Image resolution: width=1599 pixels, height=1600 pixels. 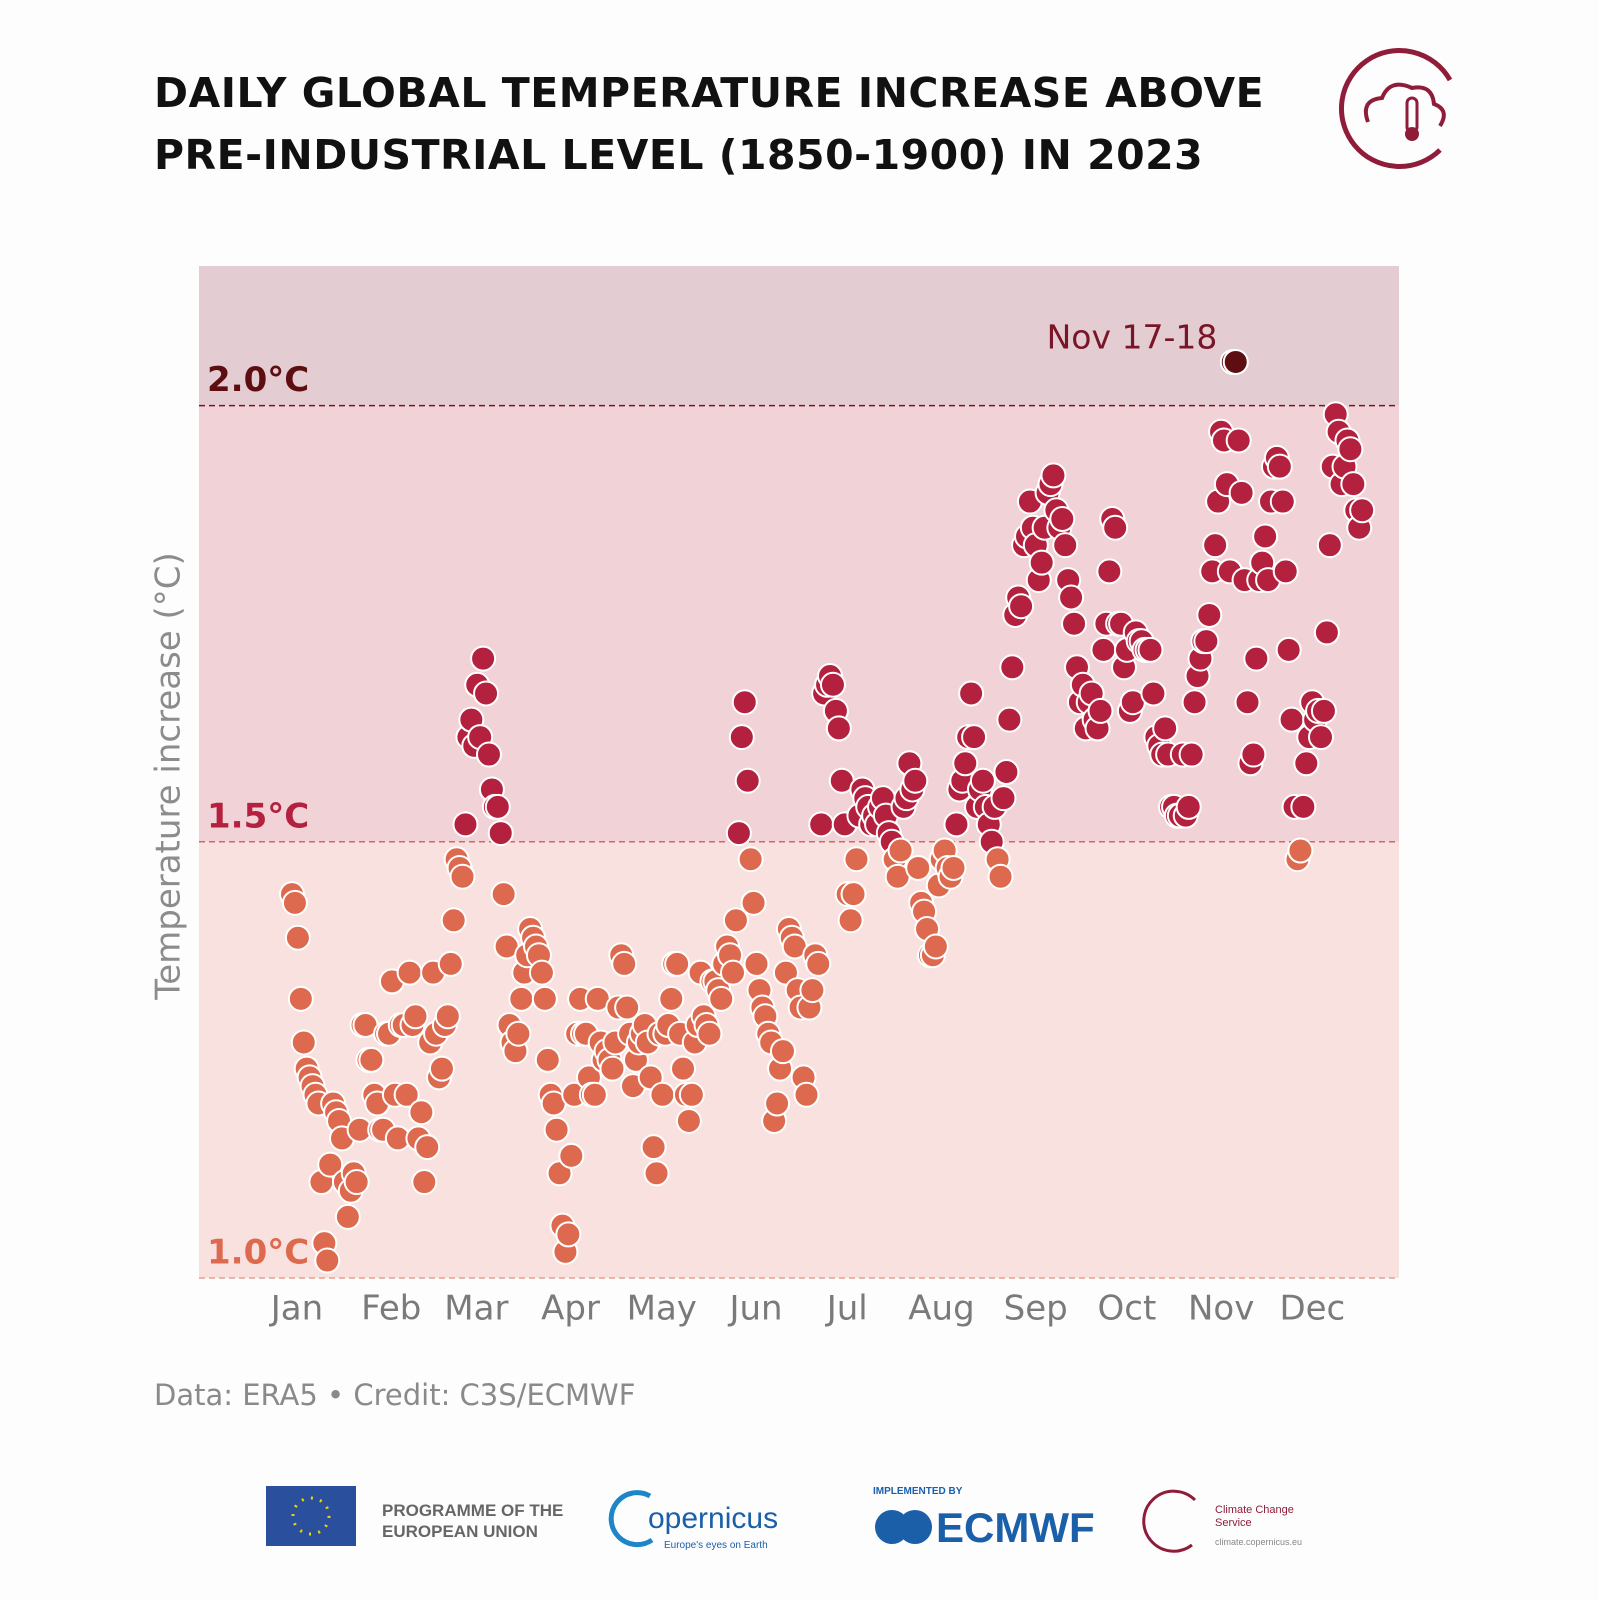 What do you see at coordinates (1254, 1516) in the screenshot?
I see `c3s-text: Climate Change Service` at bounding box center [1254, 1516].